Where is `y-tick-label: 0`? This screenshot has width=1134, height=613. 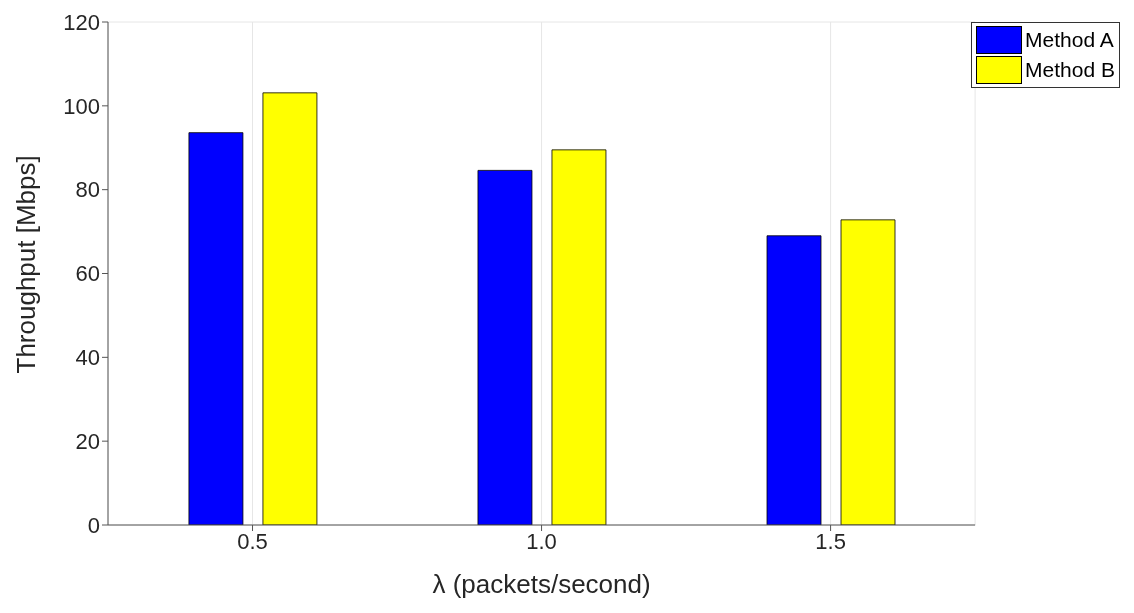
y-tick-label: 0 is located at coordinates (93, 525).